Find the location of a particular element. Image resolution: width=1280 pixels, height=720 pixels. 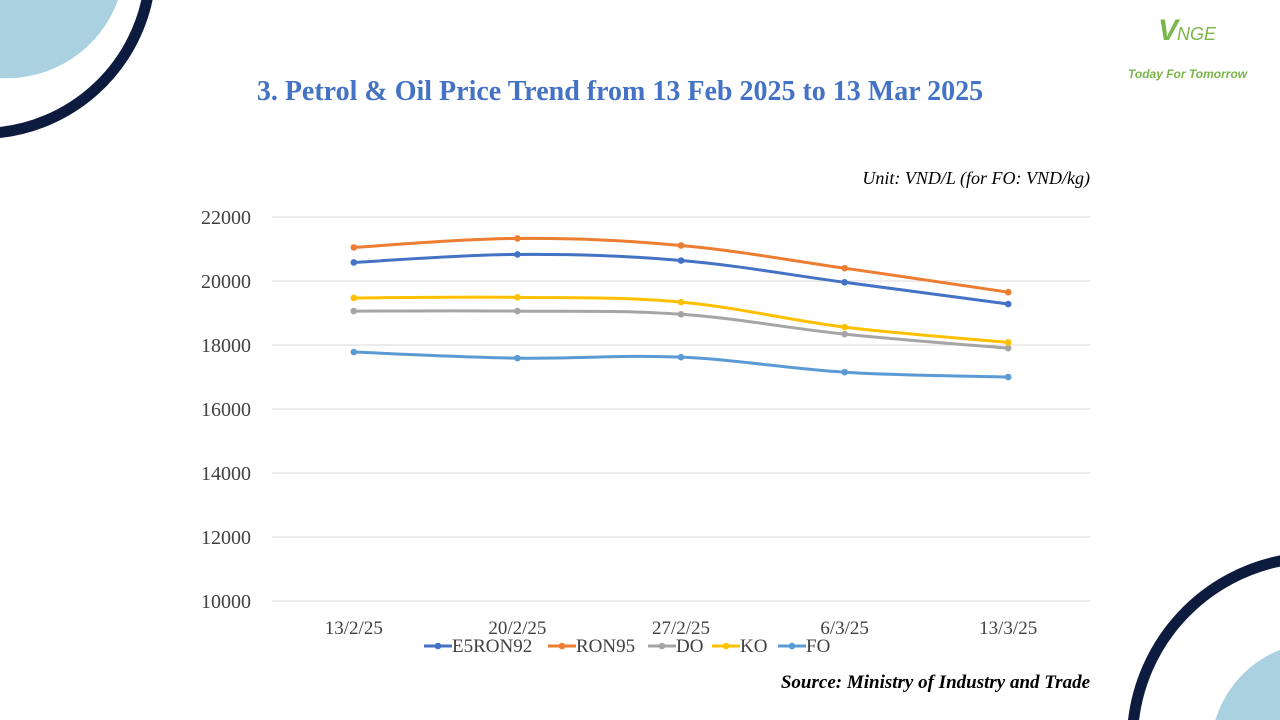

legend-label: E5RON92 is located at coordinates (492, 646).